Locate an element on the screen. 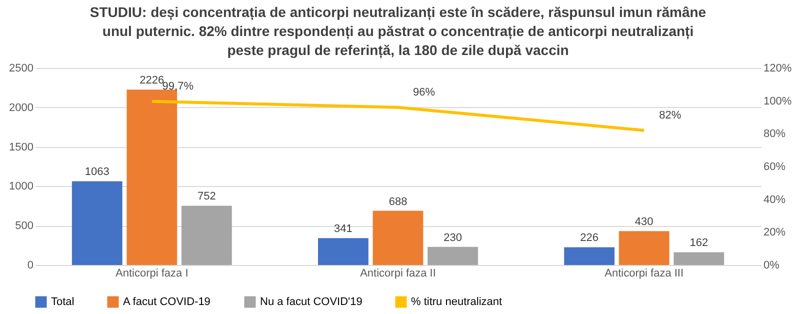 The image size is (800, 314). data-label: 752 is located at coordinates (207, 196).